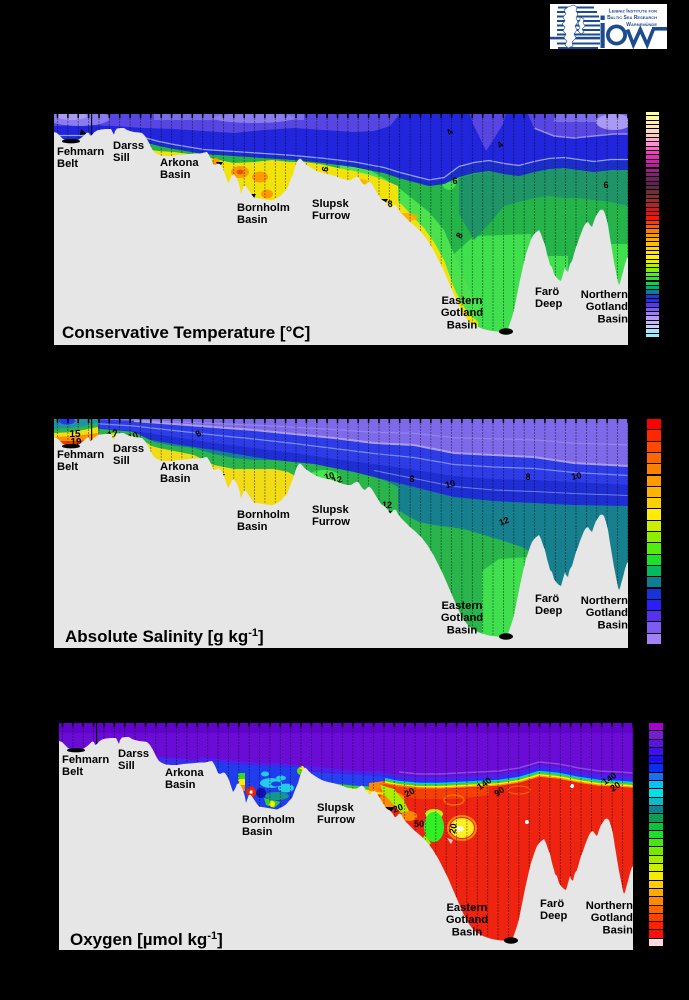 Image resolution: width=689 pixels, height=1000 pixels. I want to click on svg-text: 50, so click(419, 824).